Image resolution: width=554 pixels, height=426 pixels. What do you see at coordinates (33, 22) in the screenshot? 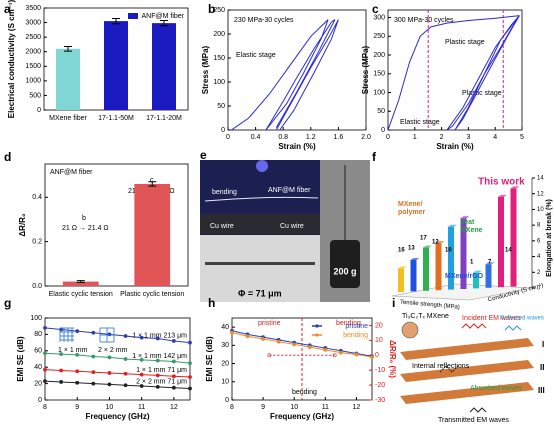
I see `y-tick-label: 3000` at bounding box center [33, 22].